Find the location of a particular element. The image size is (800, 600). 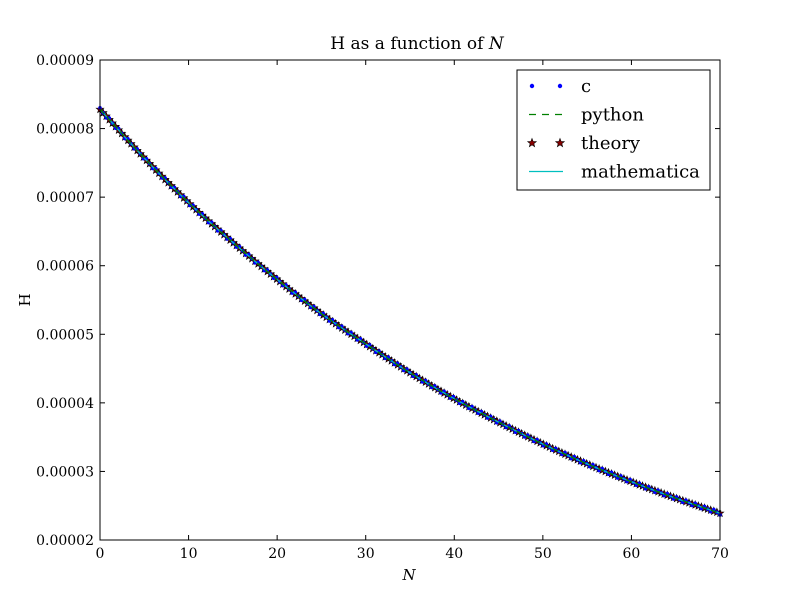

legend-box is located at coordinates (613, 130).